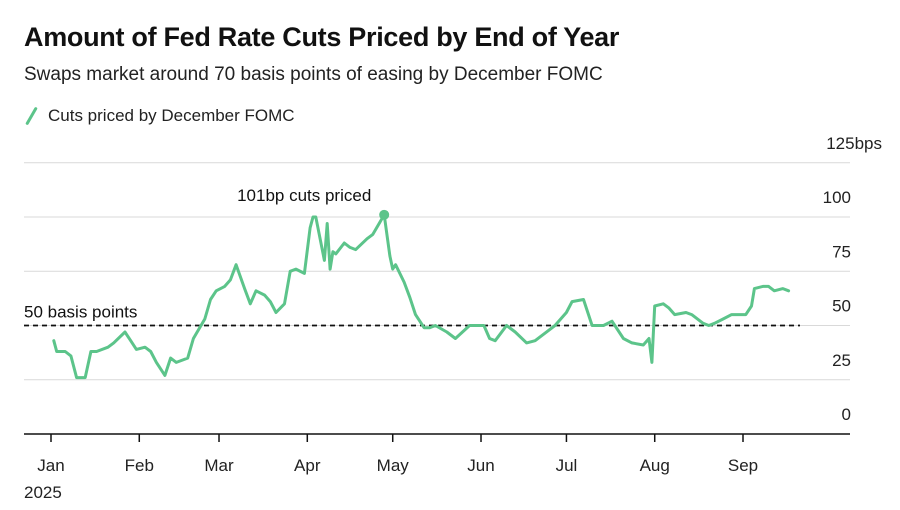  Describe the element at coordinates (50, 465) in the screenshot. I see `x-tick-label: Jan` at that location.